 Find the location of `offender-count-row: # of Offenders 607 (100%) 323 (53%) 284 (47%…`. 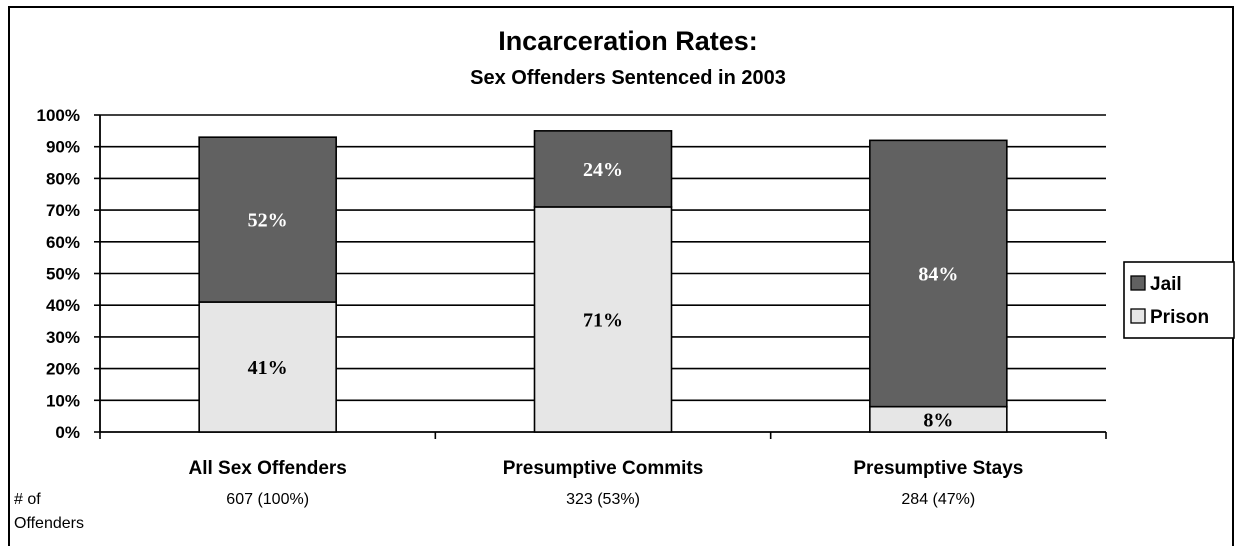

offender-count-row: # of Offenders 607 (100%) 323 (53%) 284 (47%… is located at coordinates (494, 511).